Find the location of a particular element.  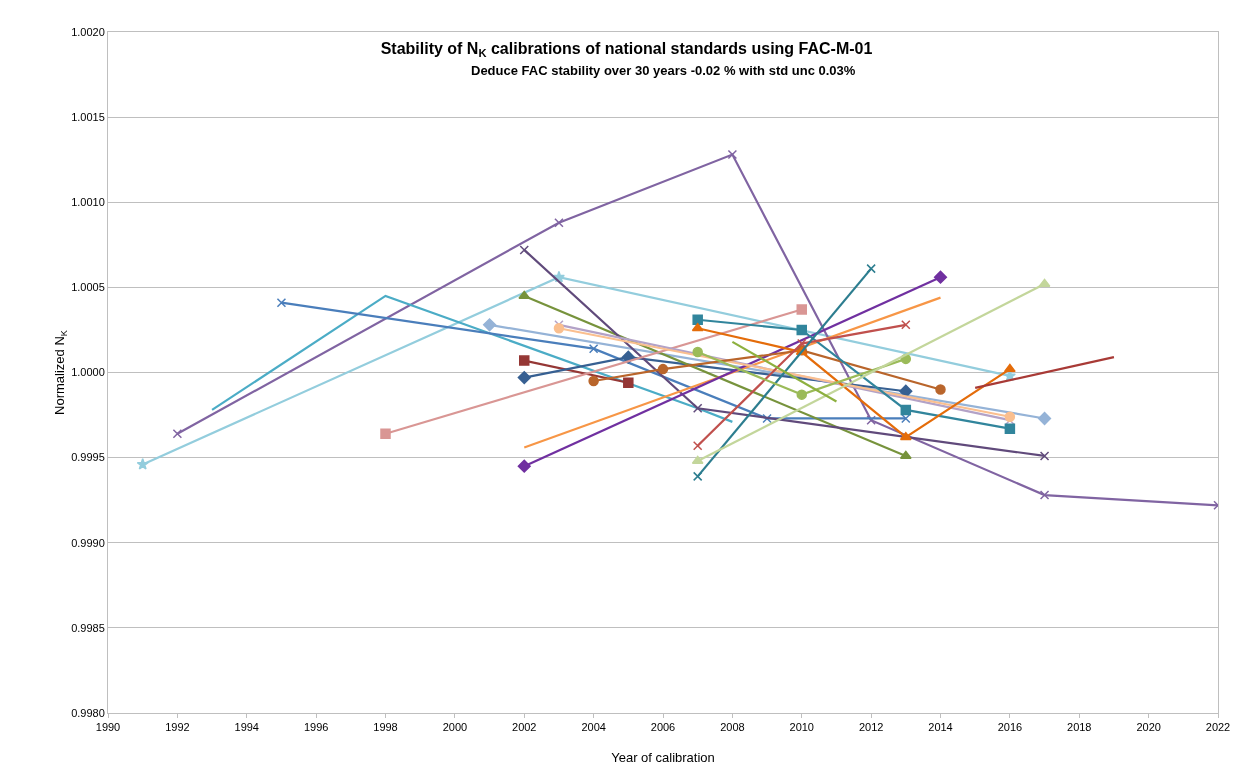

x-tick-label: 2000 is located at coordinates (455, 727).